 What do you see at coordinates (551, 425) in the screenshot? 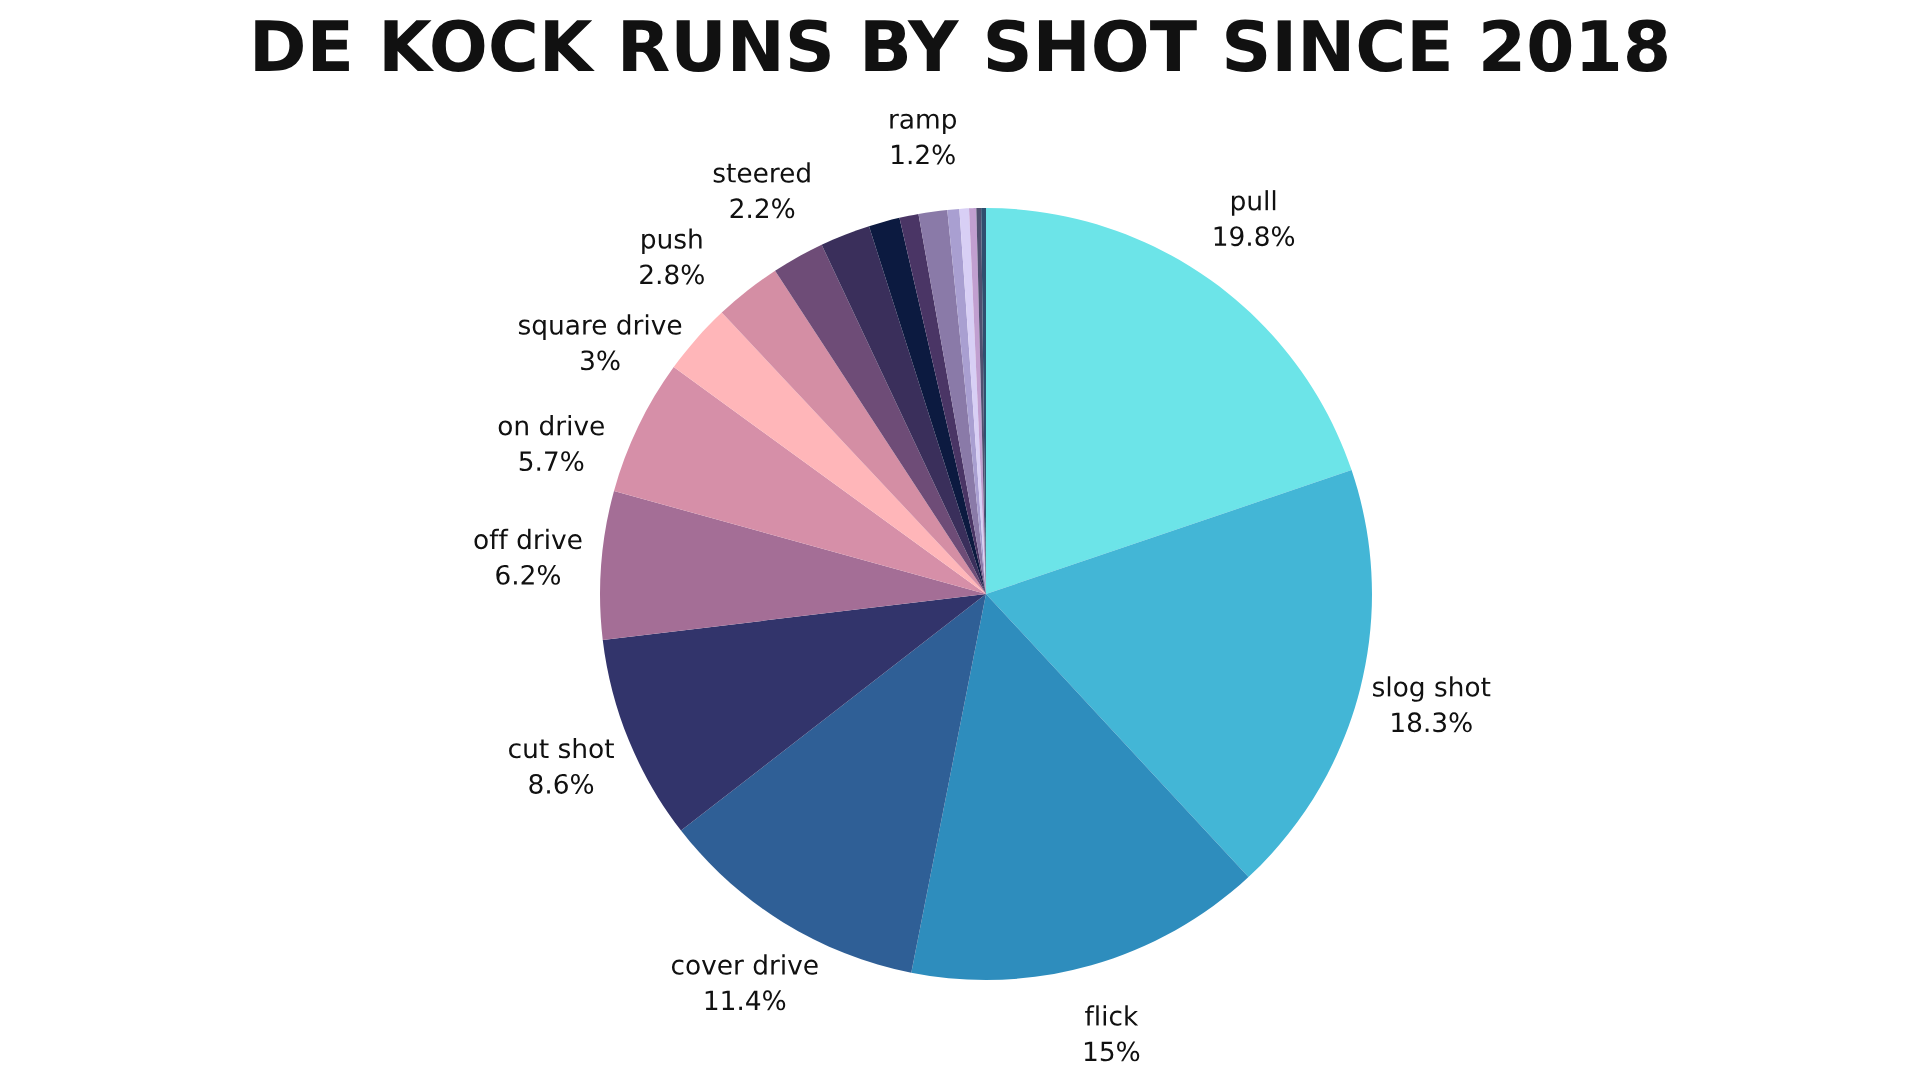
I see `slice-label: on drive` at bounding box center [551, 425].